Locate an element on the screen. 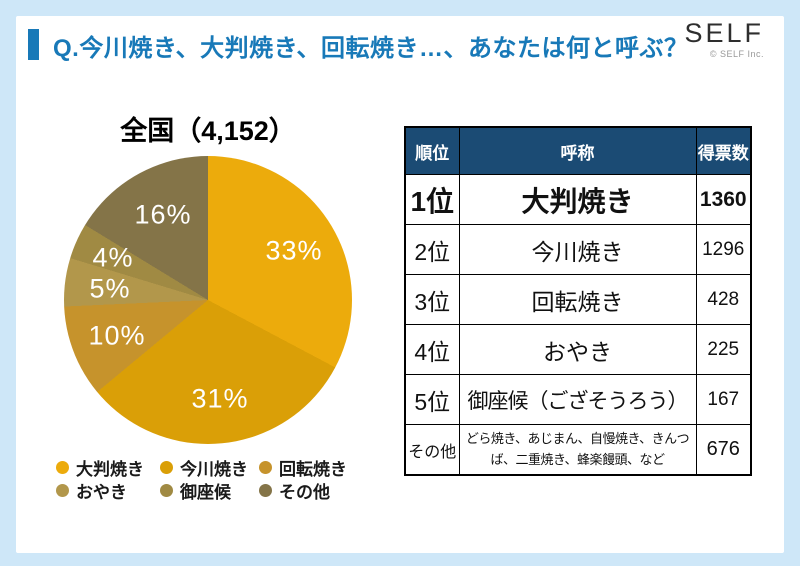 The height and width of the screenshot is (566, 800). legend-label: 回転焼き is located at coordinates (313, 469).